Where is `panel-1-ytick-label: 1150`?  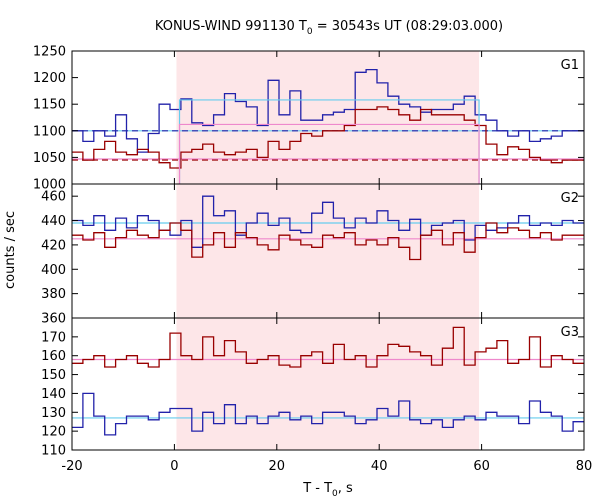 panel-1-ytick-label: 1150 is located at coordinates (49, 105).